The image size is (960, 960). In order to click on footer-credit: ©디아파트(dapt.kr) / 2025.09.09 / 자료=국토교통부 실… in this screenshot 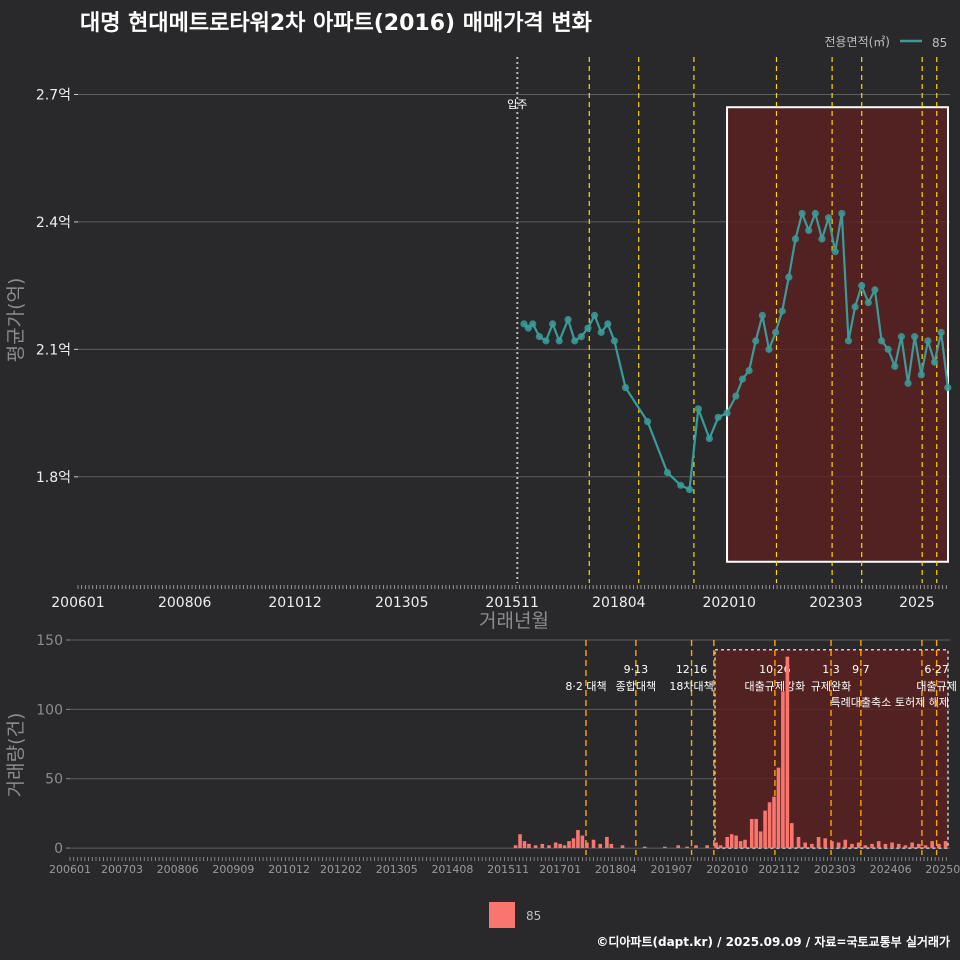, I will do `click(773, 942)`.